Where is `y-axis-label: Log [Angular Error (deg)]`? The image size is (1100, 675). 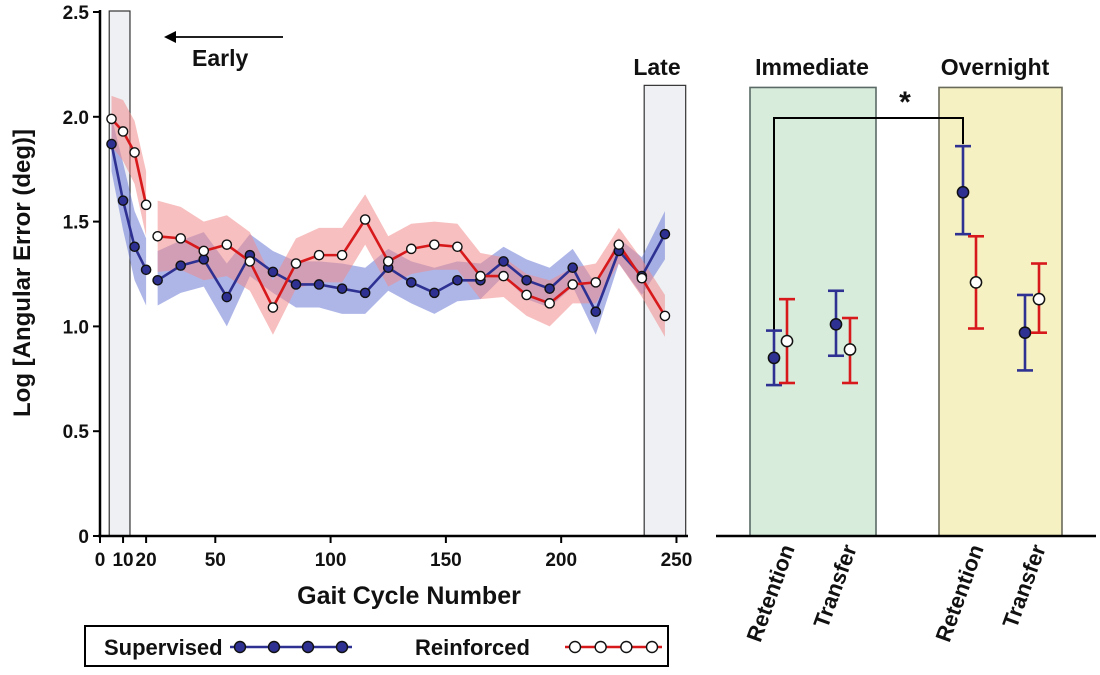 y-axis-label: Log [Angular Error (deg)] is located at coordinates (22, 273).